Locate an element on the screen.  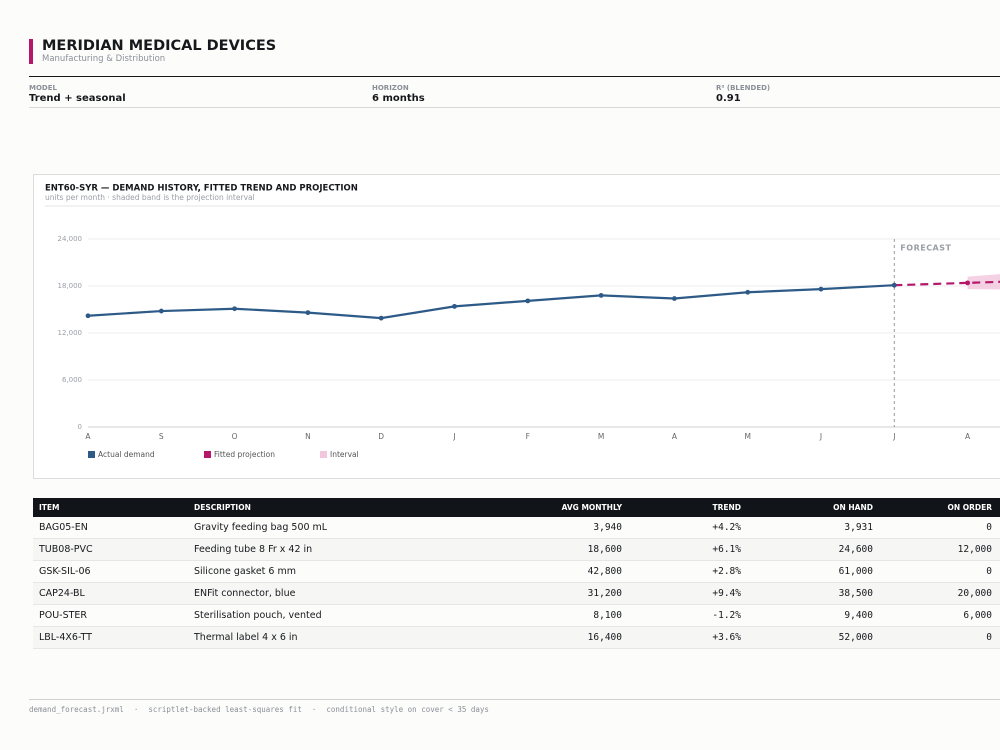
table-cell: 3,931 is located at coordinates (813, 528).